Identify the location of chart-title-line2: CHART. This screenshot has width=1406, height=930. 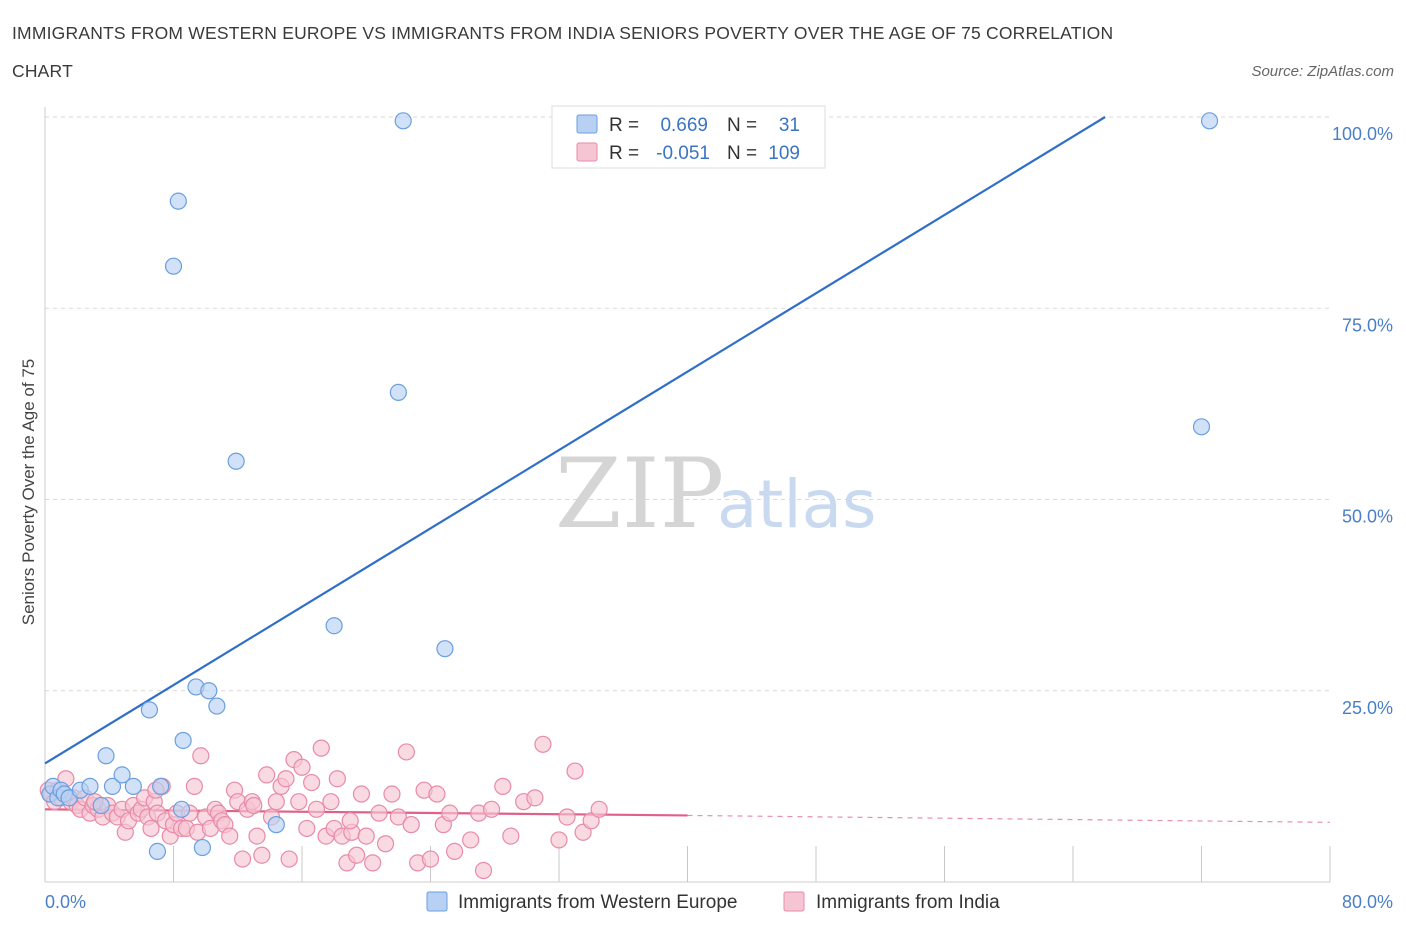
(42, 71).